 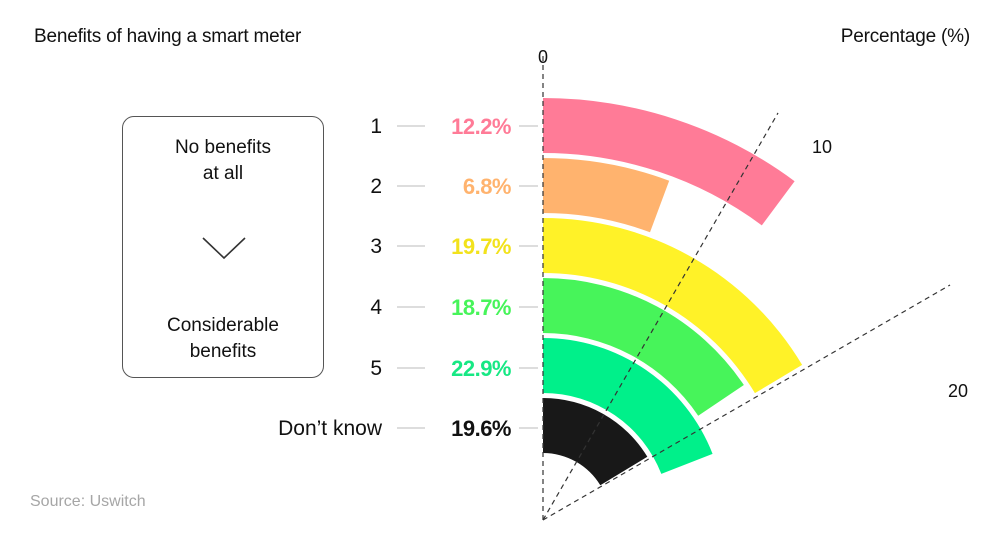 I want to click on legend-high-line1: Considerable, so click(x=223, y=325).